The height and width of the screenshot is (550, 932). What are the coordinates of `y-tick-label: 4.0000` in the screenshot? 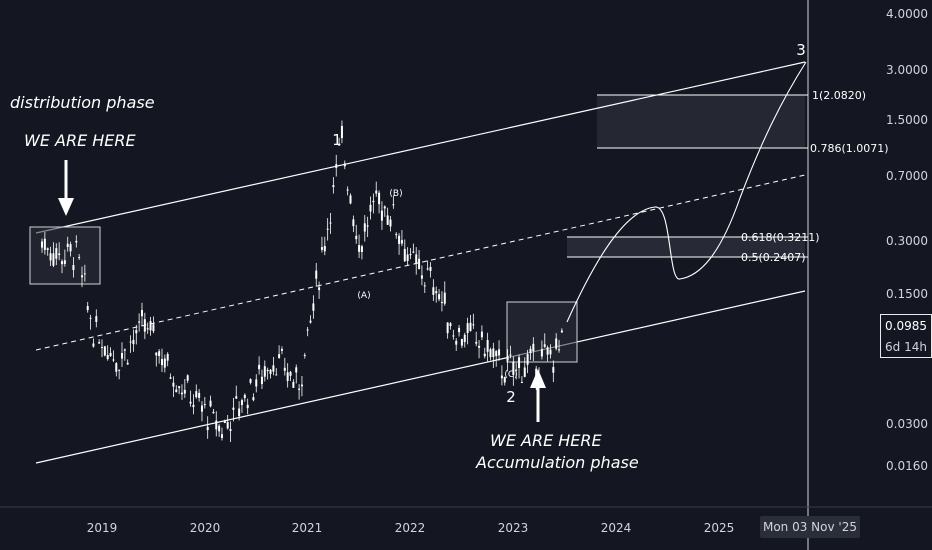 It's located at (907, 14).